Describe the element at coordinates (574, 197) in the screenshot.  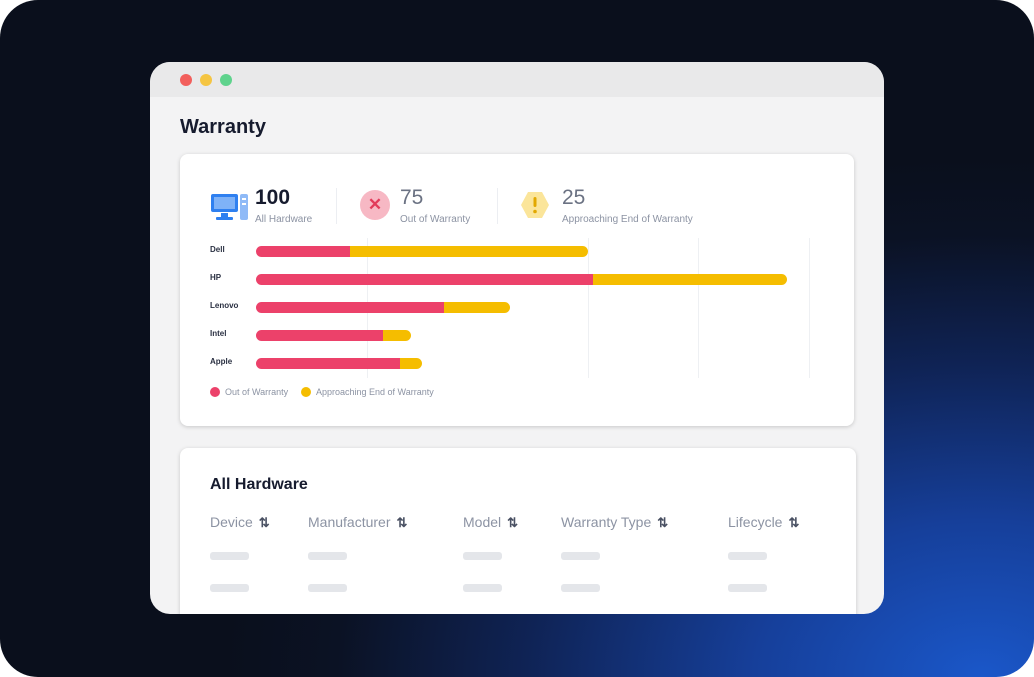
I see `stat-value: 25` at that location.